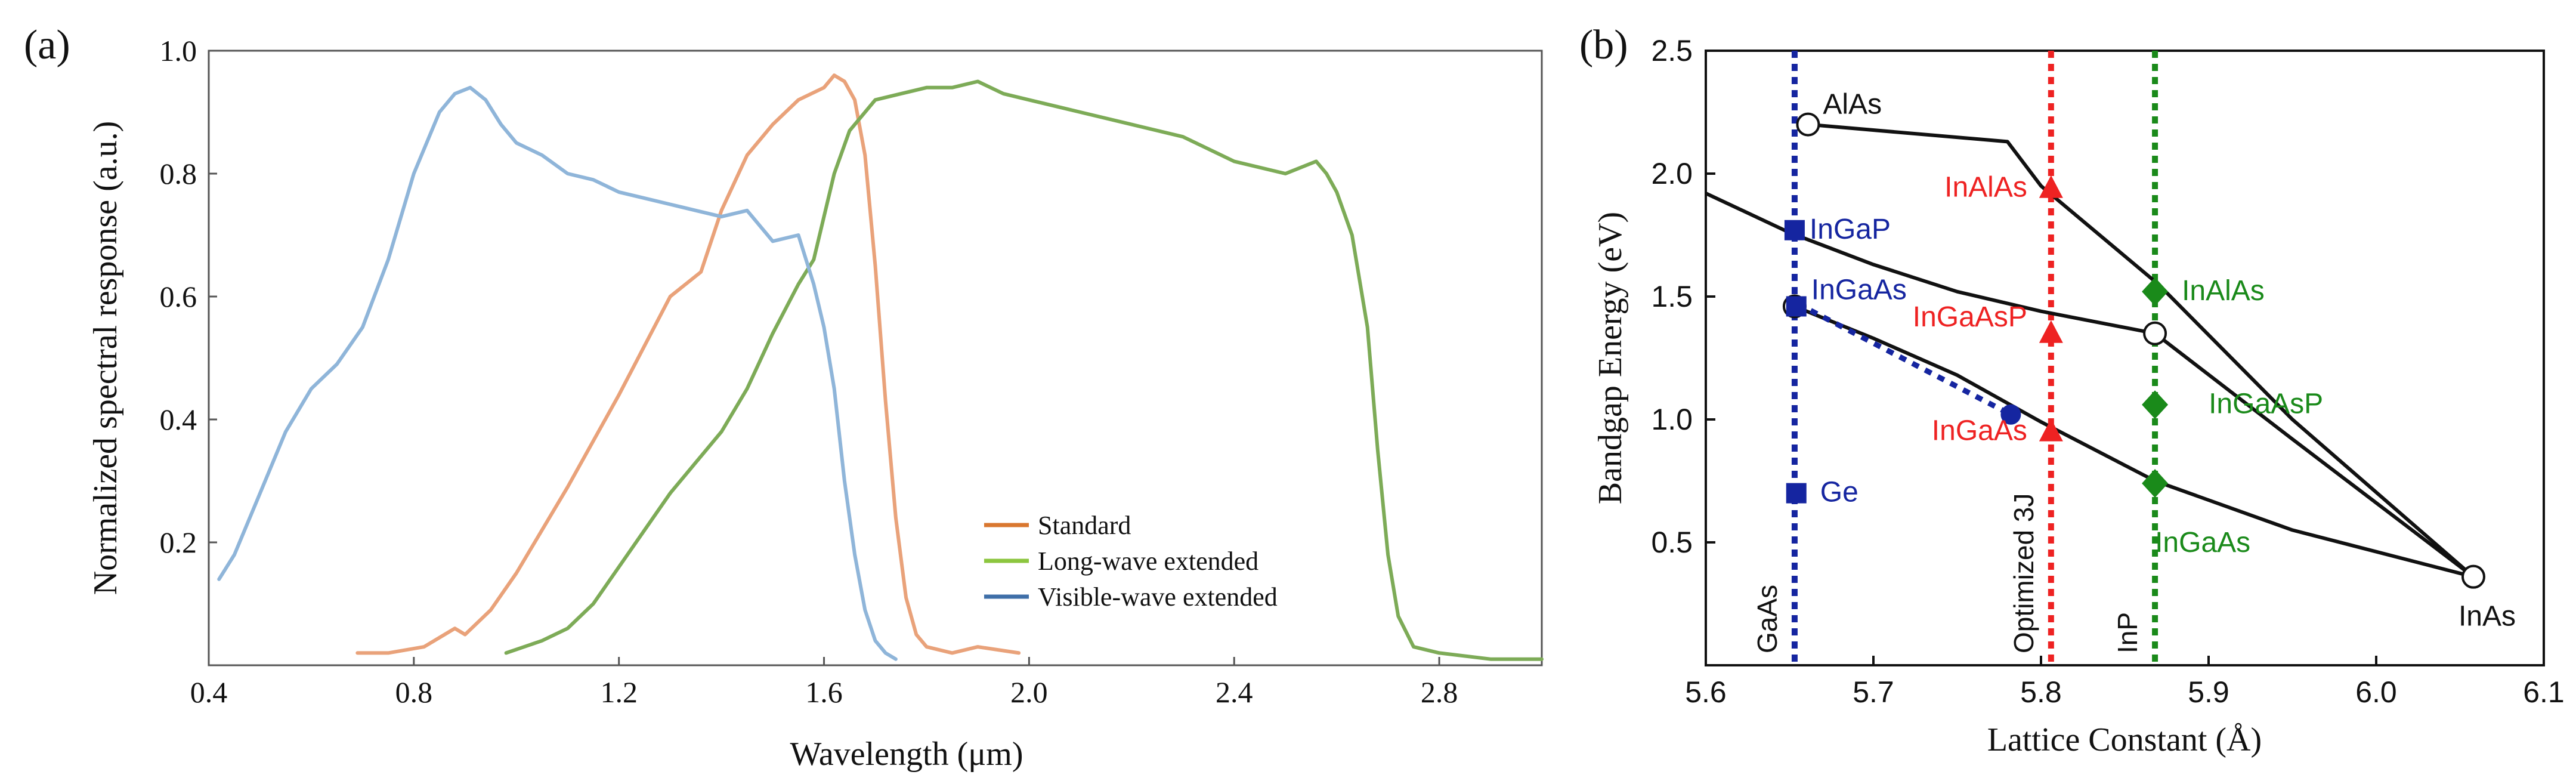 The height and width of the screenshot is (784, 2576). Describe the element at coordinates (2124, 739) in the screenshot. I see `panel-b-x-axis-label: Lattice Constant (Å)` at that location.